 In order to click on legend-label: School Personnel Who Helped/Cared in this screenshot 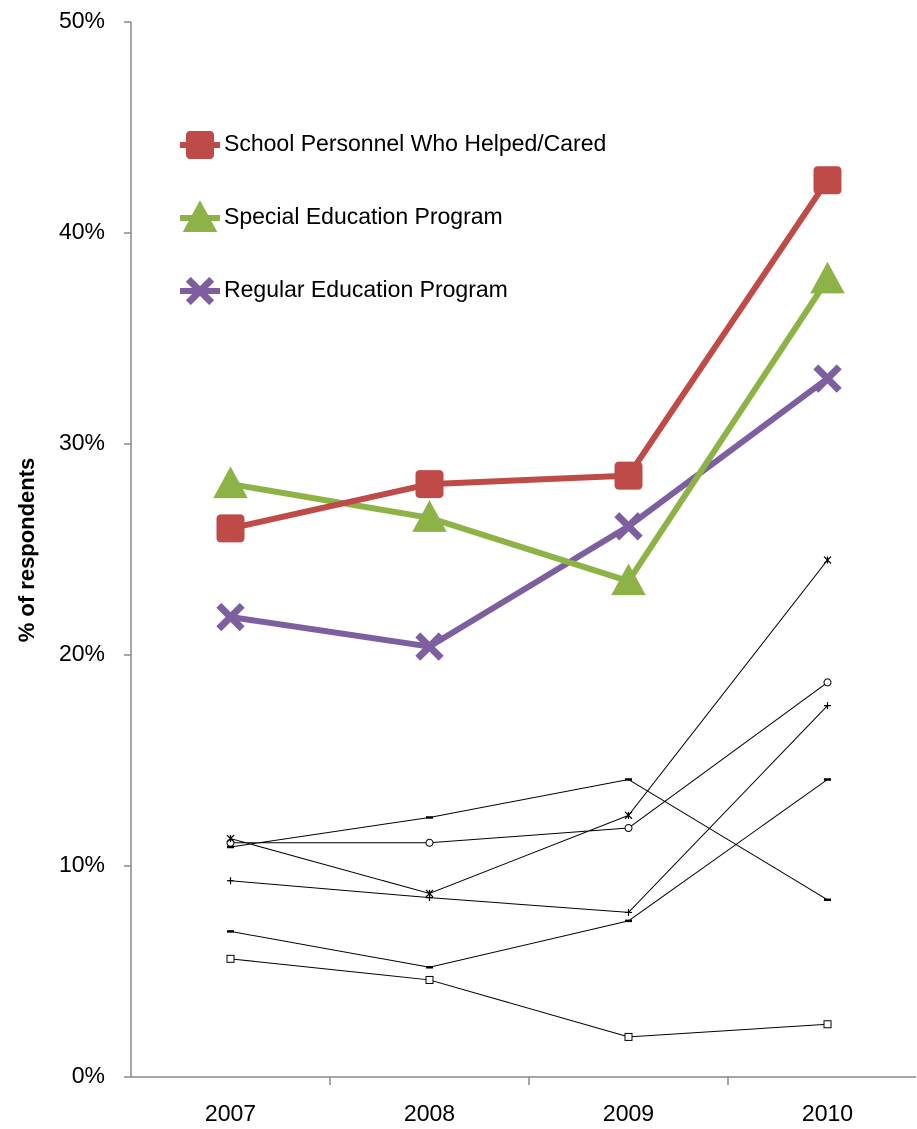, I will do `click(415, 143)`.